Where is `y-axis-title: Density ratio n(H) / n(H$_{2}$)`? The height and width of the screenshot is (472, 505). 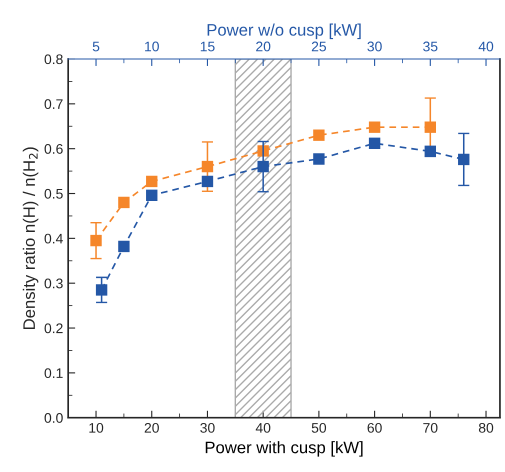 y-axis-title: Density ratio n(H) / n(H$_{2}$) is located at coordinates (30, 238).